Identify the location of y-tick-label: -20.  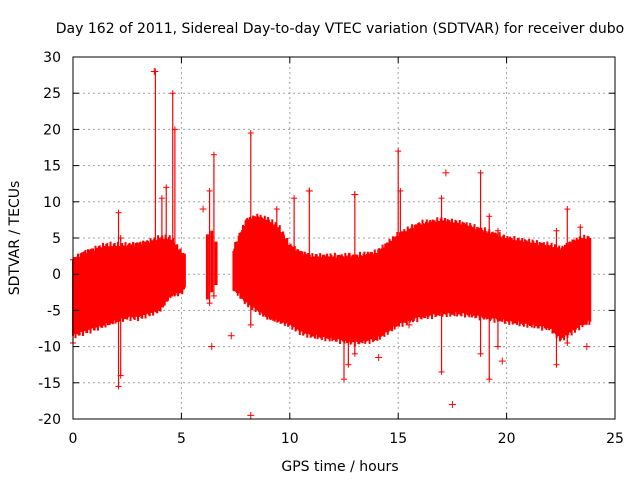
(49, 420).